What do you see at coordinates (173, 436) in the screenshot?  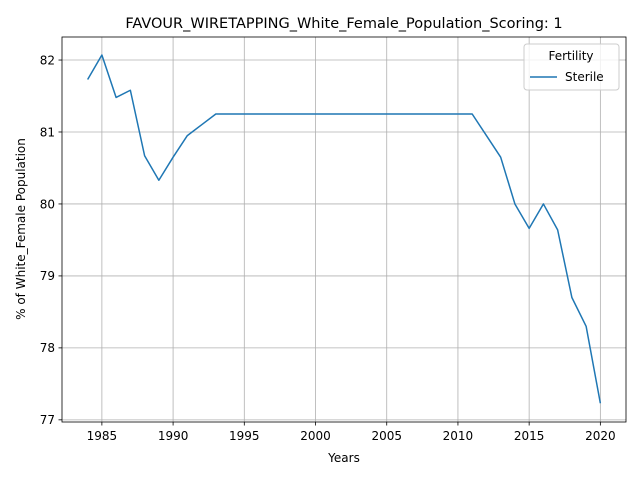 I see `x-tick-label: 1990` at bounding box center [173, 436].